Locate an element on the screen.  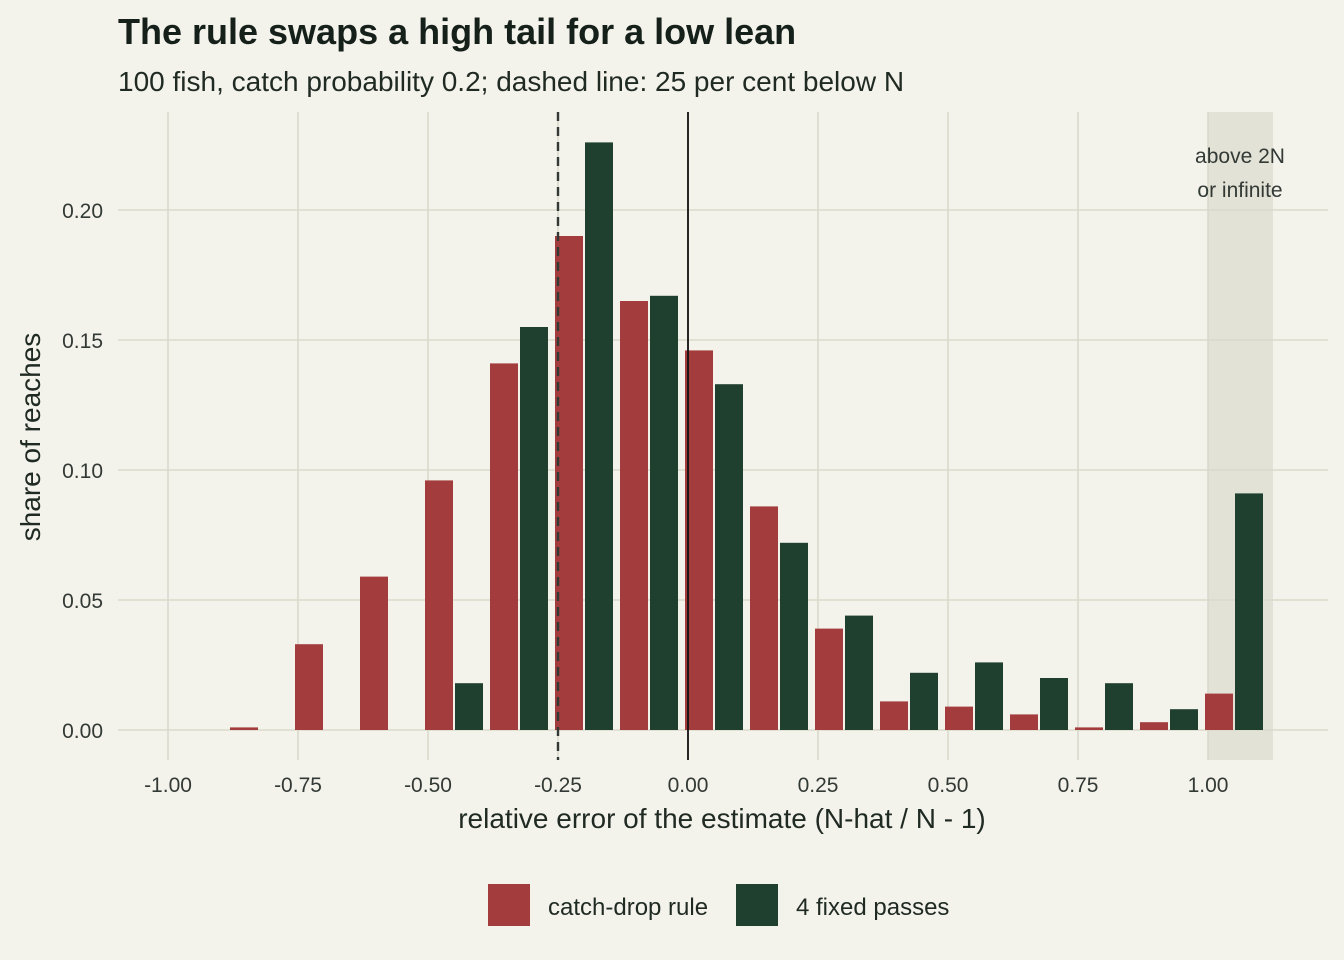
y-tick-labels: 0.00 0.05 0.10 0.15 0.20 is located at coordinates (82, 471).